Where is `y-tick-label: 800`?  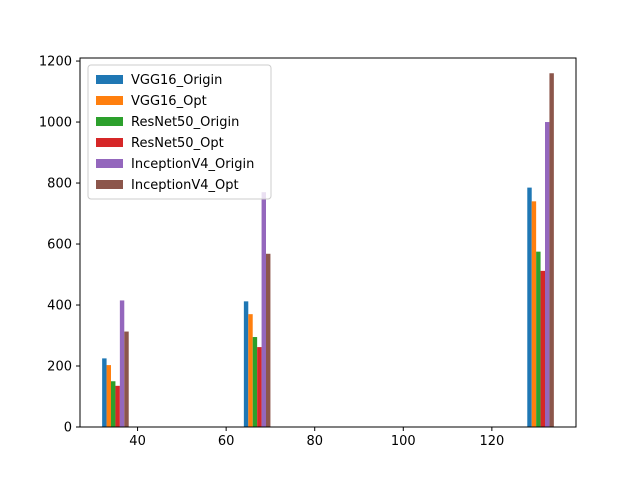 y-tick-label: 800 is located at coordinates (59, 184).